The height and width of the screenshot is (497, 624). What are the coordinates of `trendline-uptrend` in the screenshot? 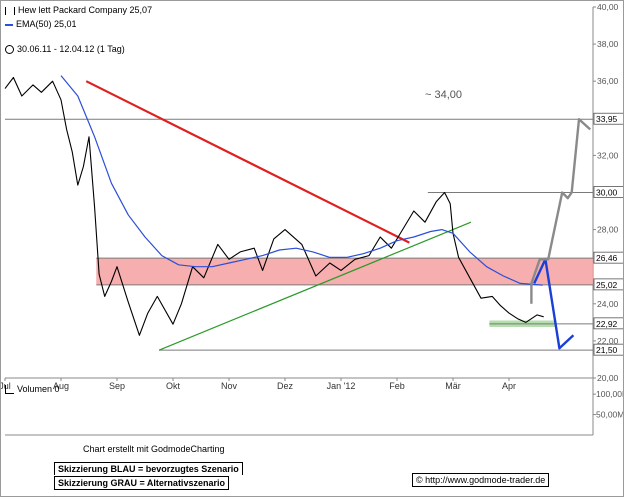 It's located at (315, 286).